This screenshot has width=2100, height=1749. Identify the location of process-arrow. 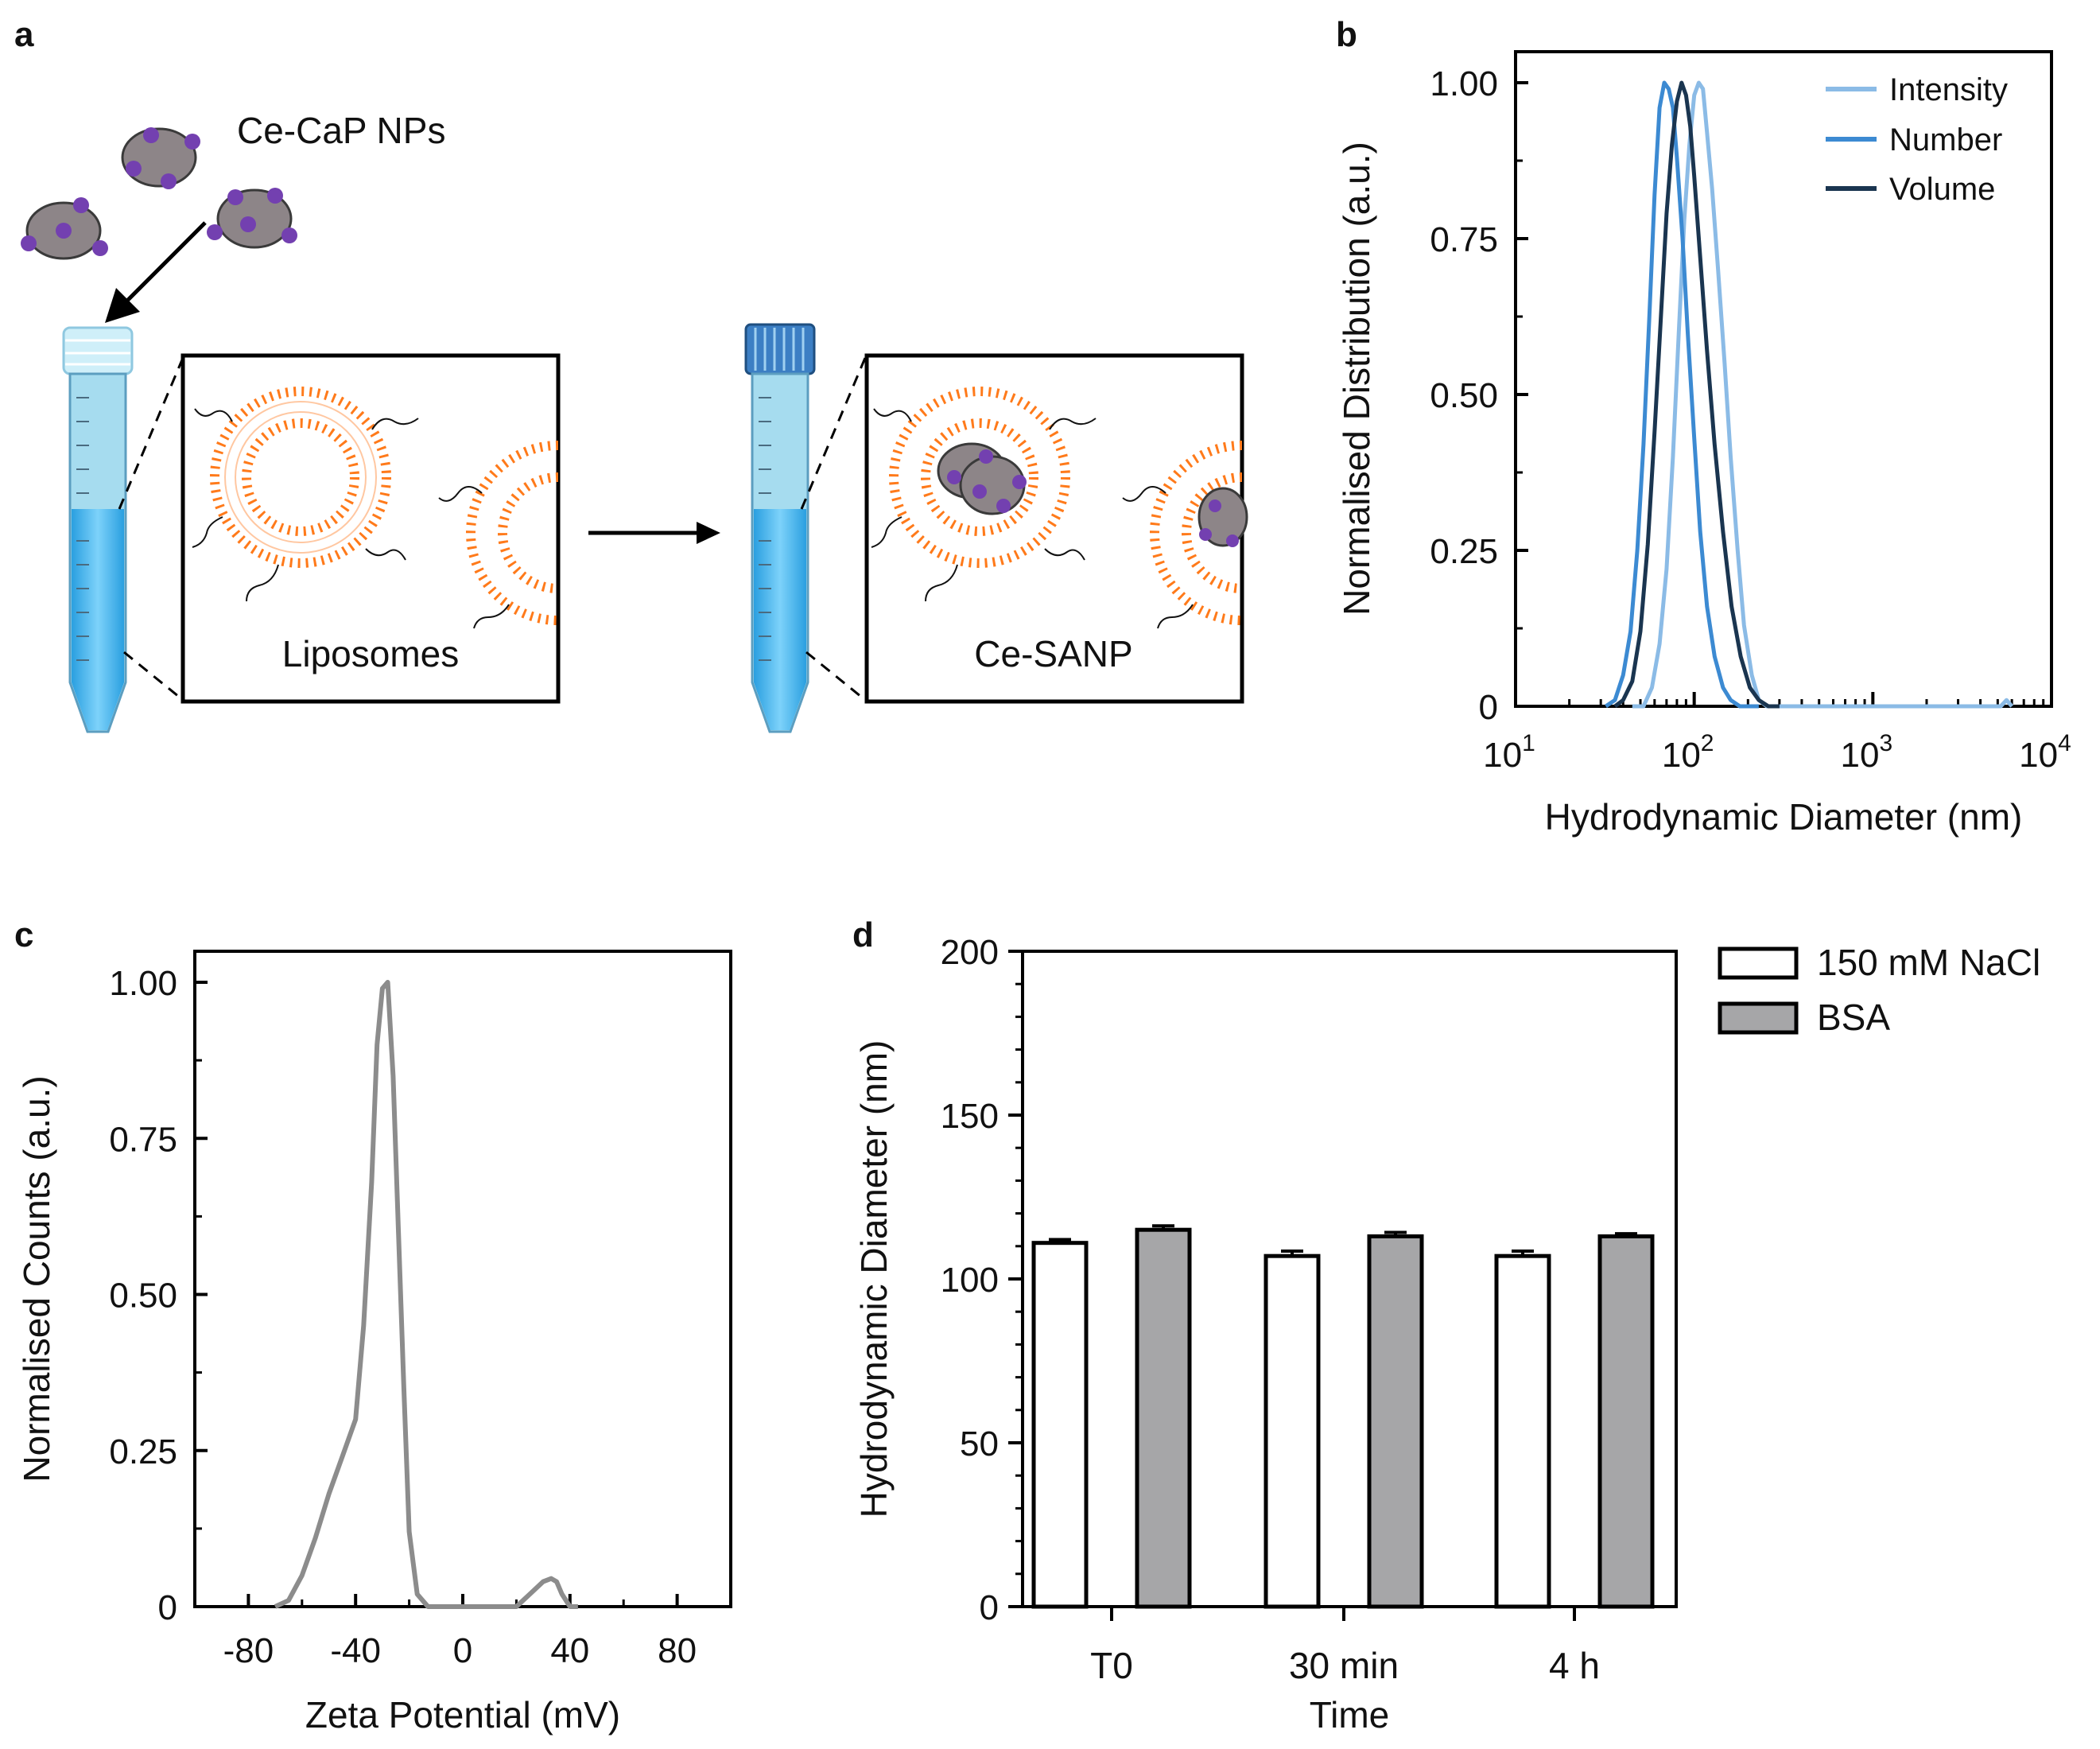
(654, 533).